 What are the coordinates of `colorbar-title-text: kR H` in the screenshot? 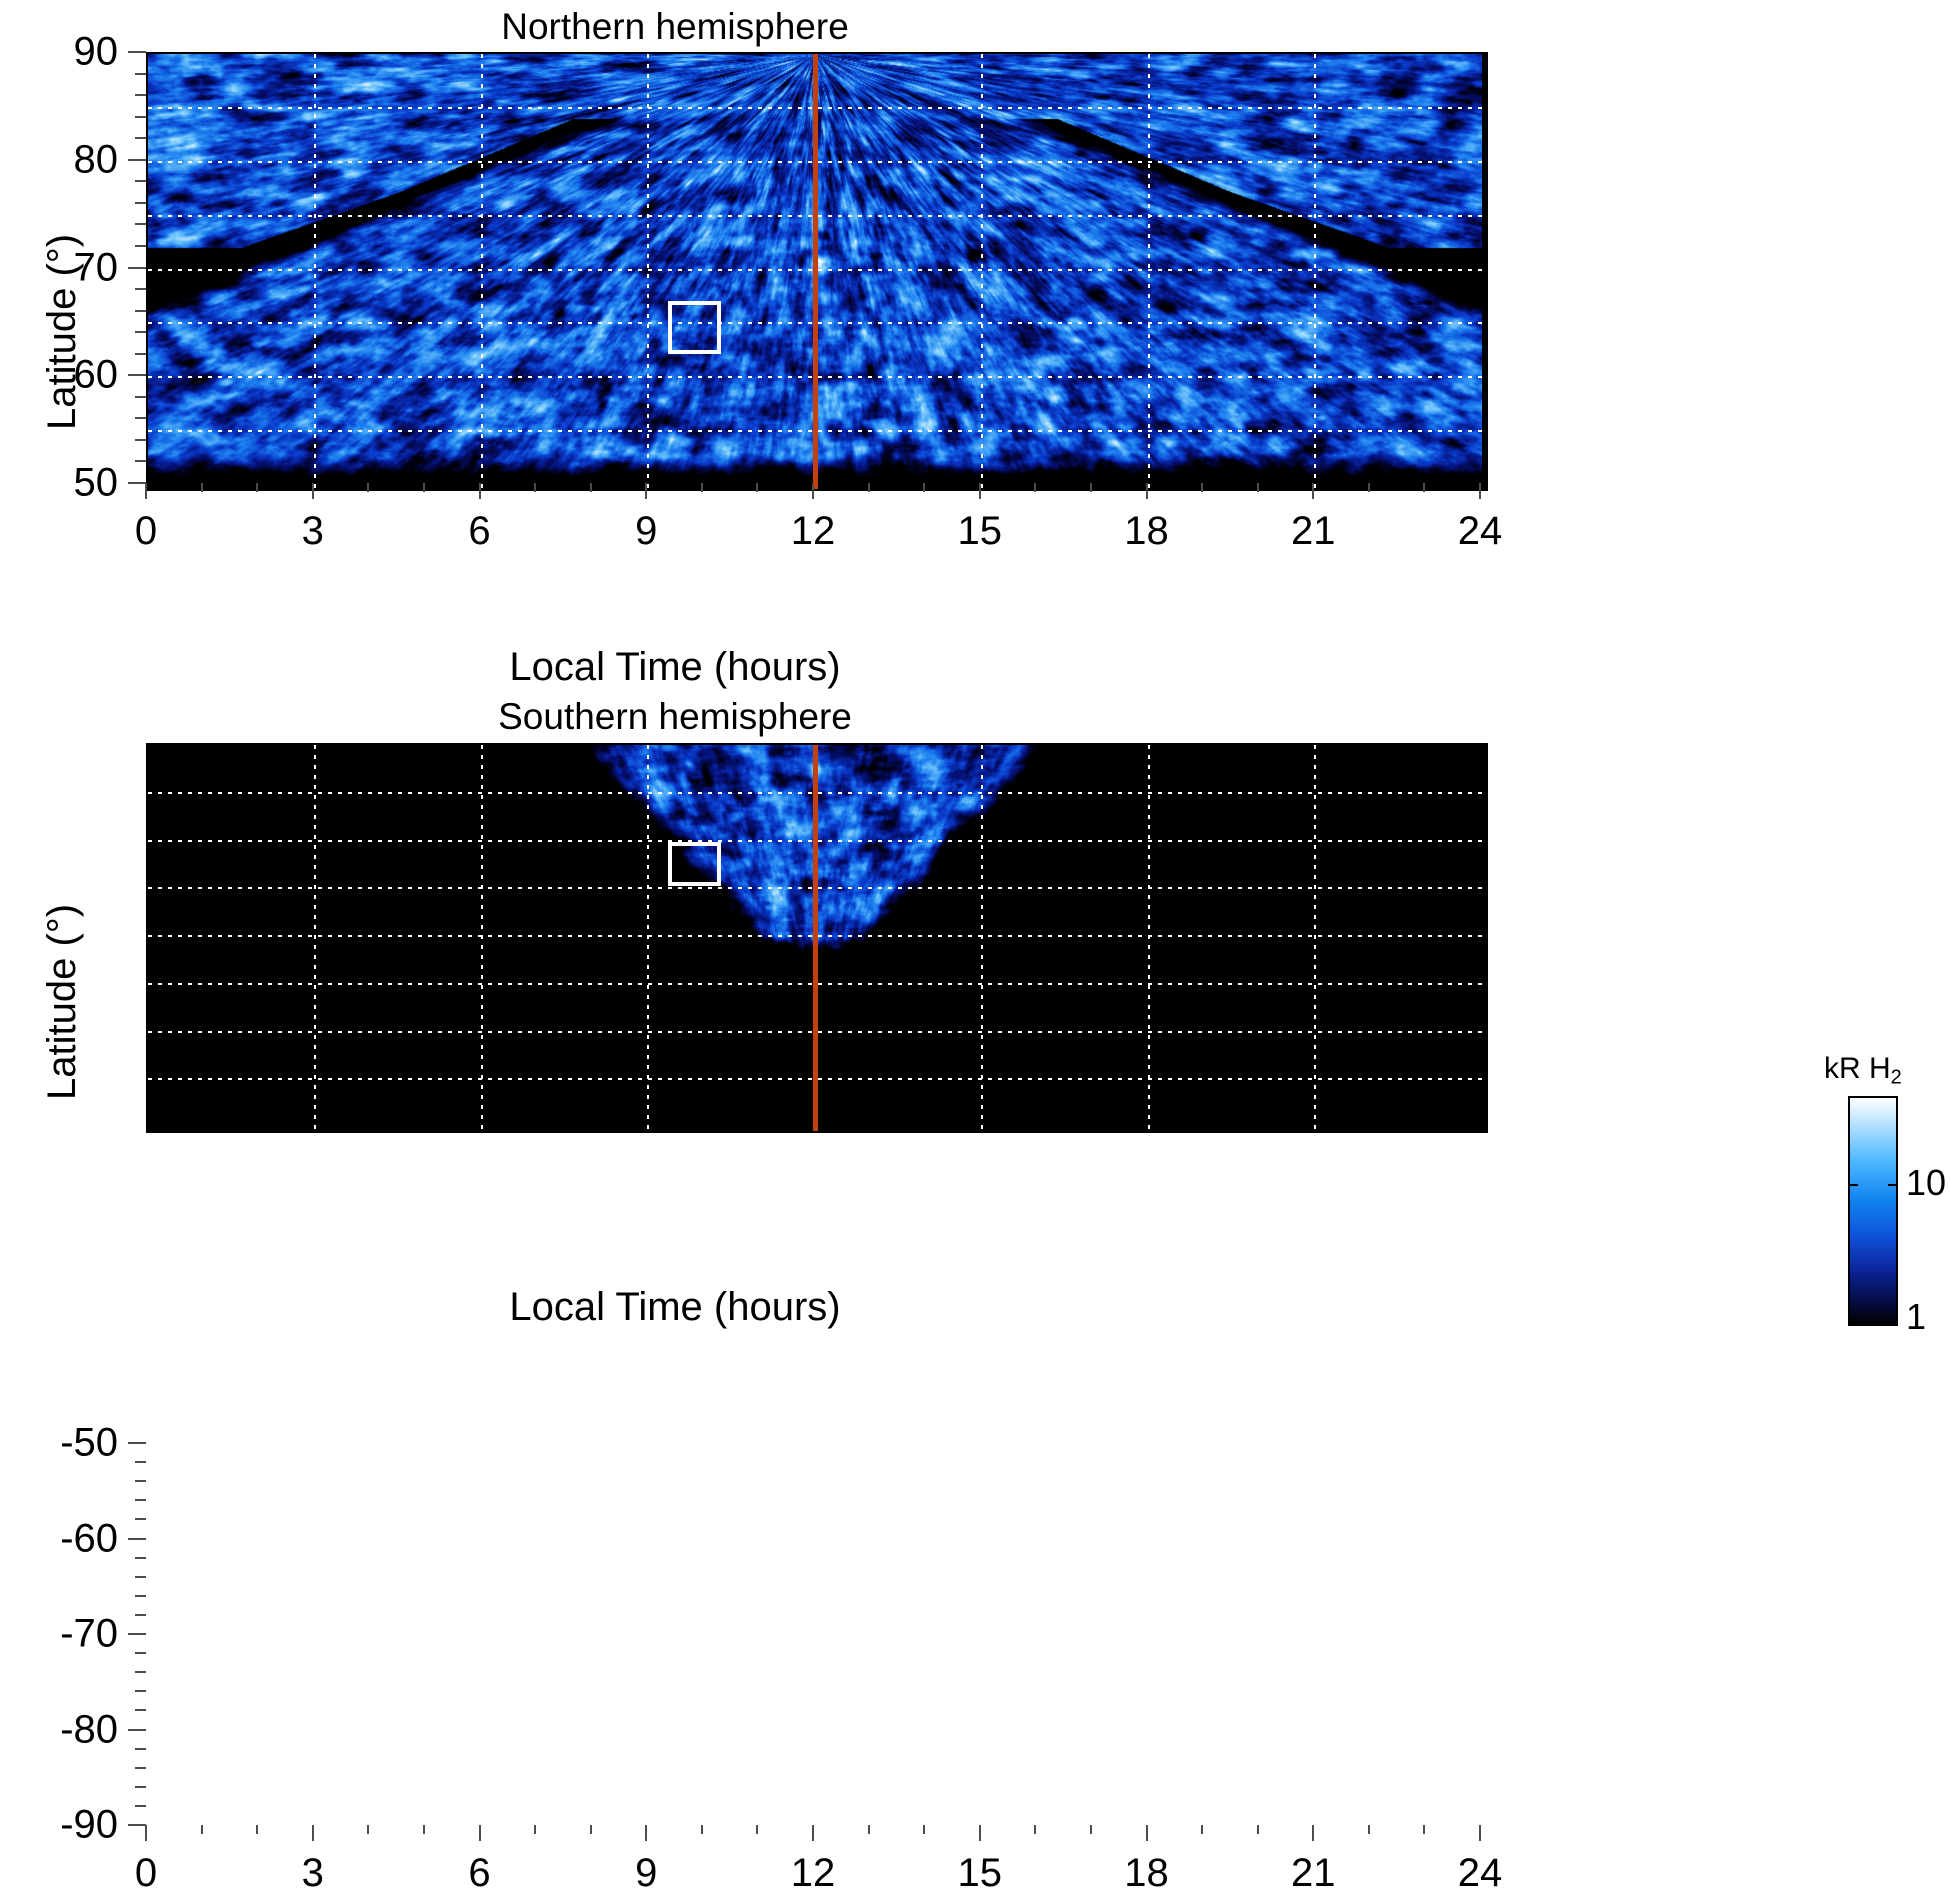 It's located at (1857, 1068).